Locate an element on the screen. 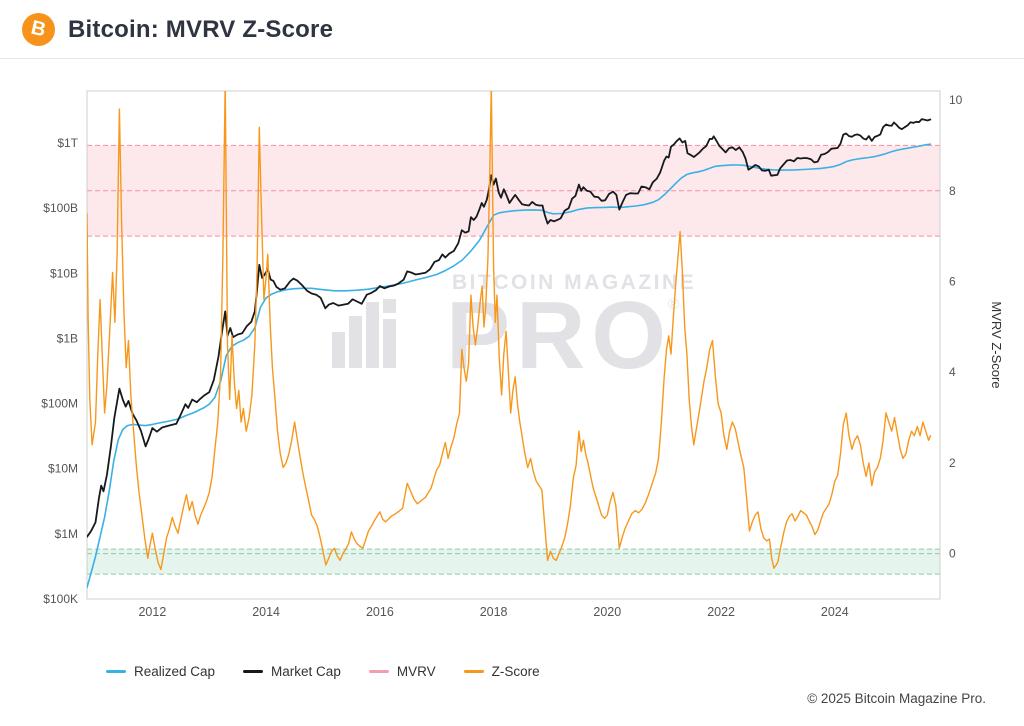 The width and height of the screenshot is (1024, 726). footer-copyright: © 2025 Bitcoin Magazine Pro. is located at coordinates (896, 698).